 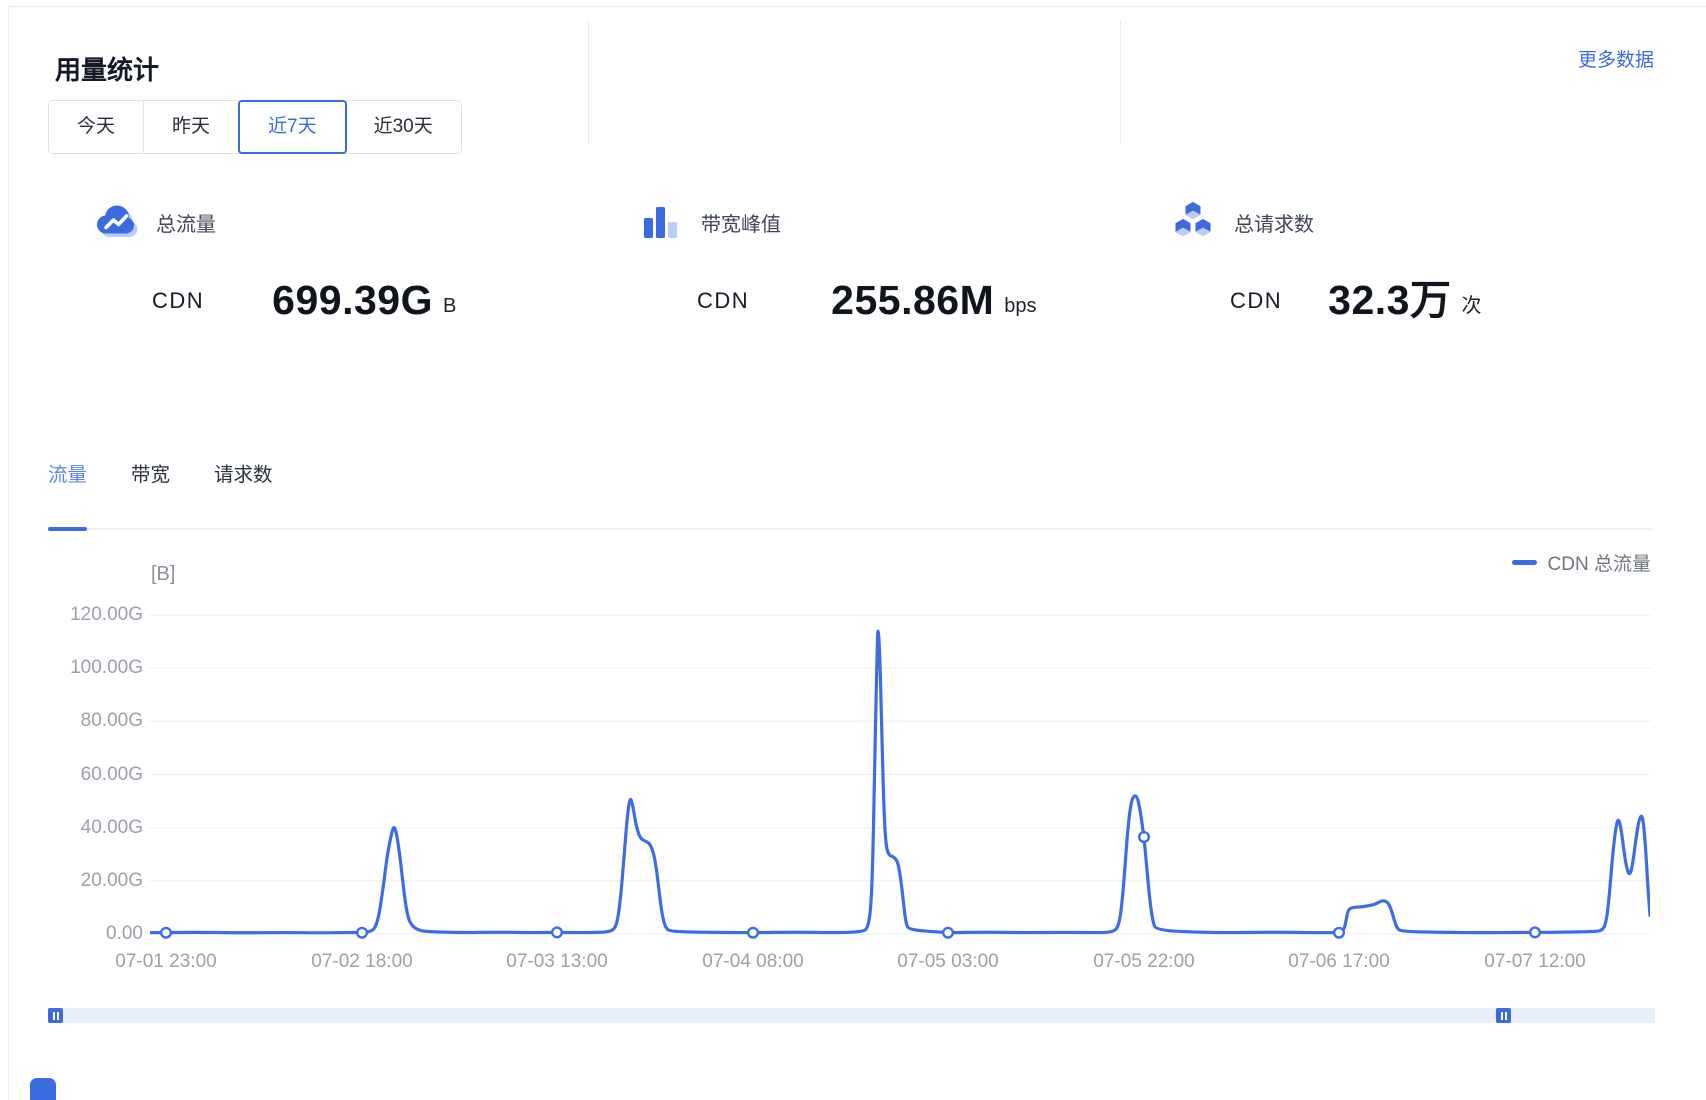 What do you see at coordinates (68, 475) in the screenshot?
I see `metric-tab-traffic: 流量` at bounding box center [68, 475].